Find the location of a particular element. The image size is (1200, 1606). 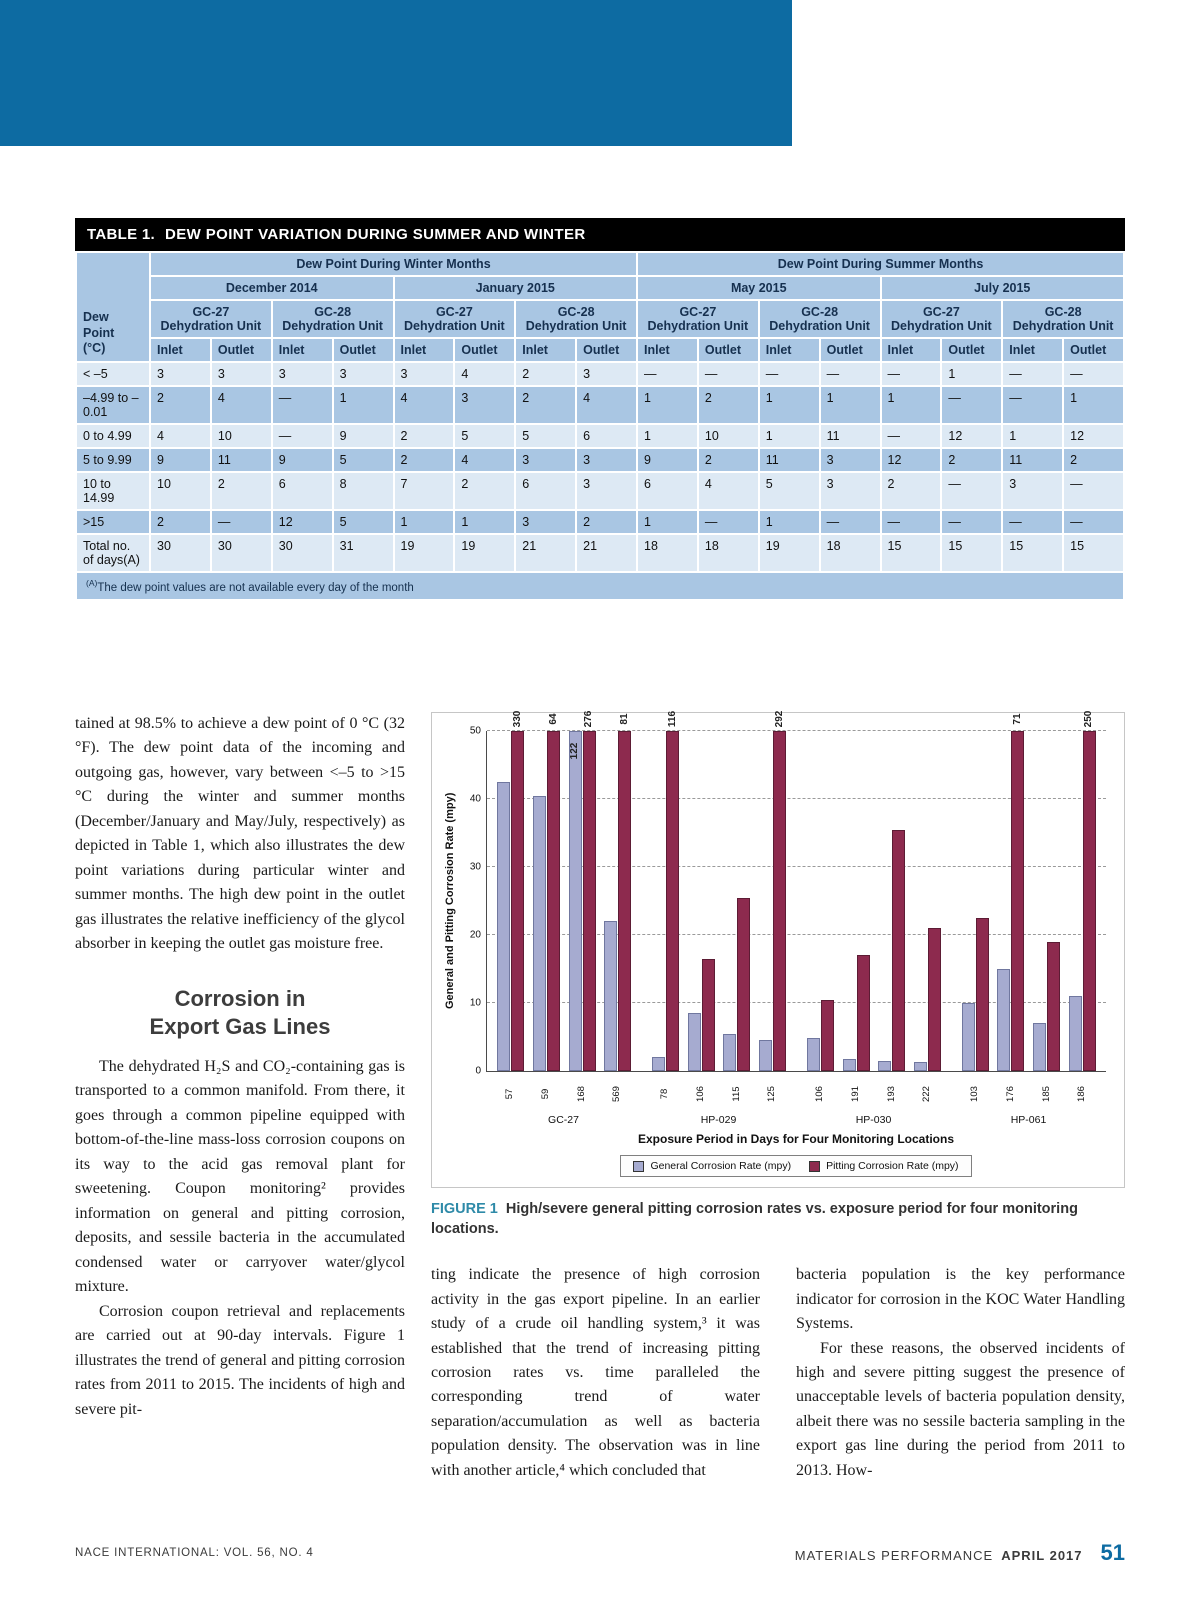

tick-group: 78 106 115 125 is located at coordinates (718, 1094).